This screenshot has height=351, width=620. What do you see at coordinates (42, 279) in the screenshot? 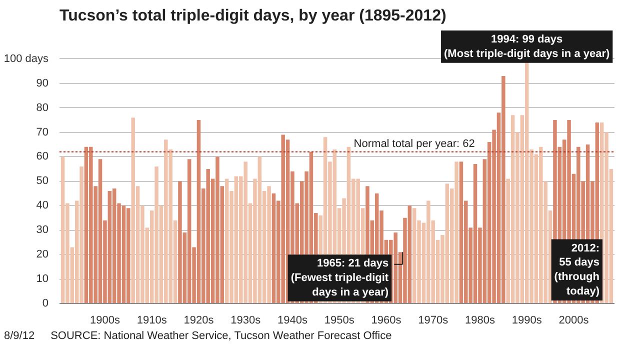
I see `y-tick-label: 10` at bounding box center [42, 279].